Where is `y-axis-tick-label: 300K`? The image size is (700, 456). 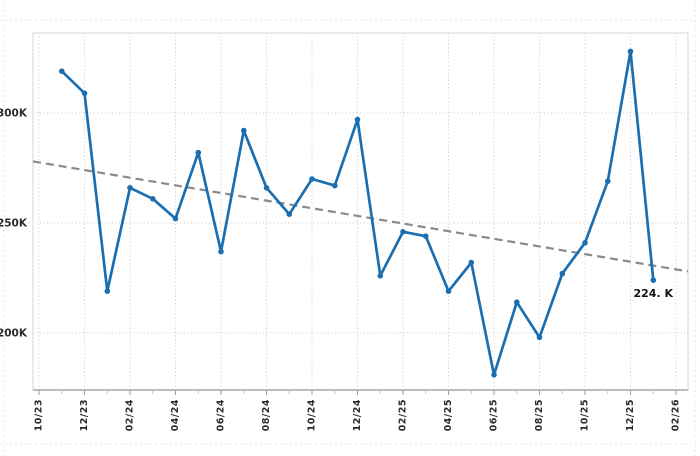 y-axis-tick-label: 300K is located at coordinates (14, 114).